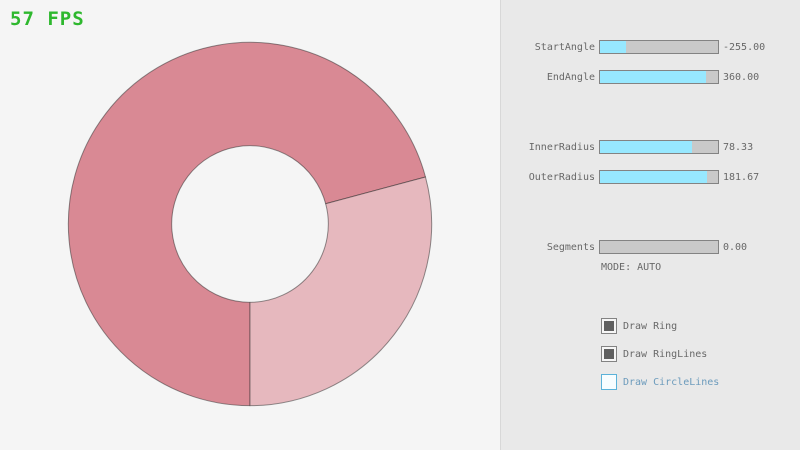  Describe the element at coordinates (341, 291) in the screenshot. I see `ring-sector-light` at that location.